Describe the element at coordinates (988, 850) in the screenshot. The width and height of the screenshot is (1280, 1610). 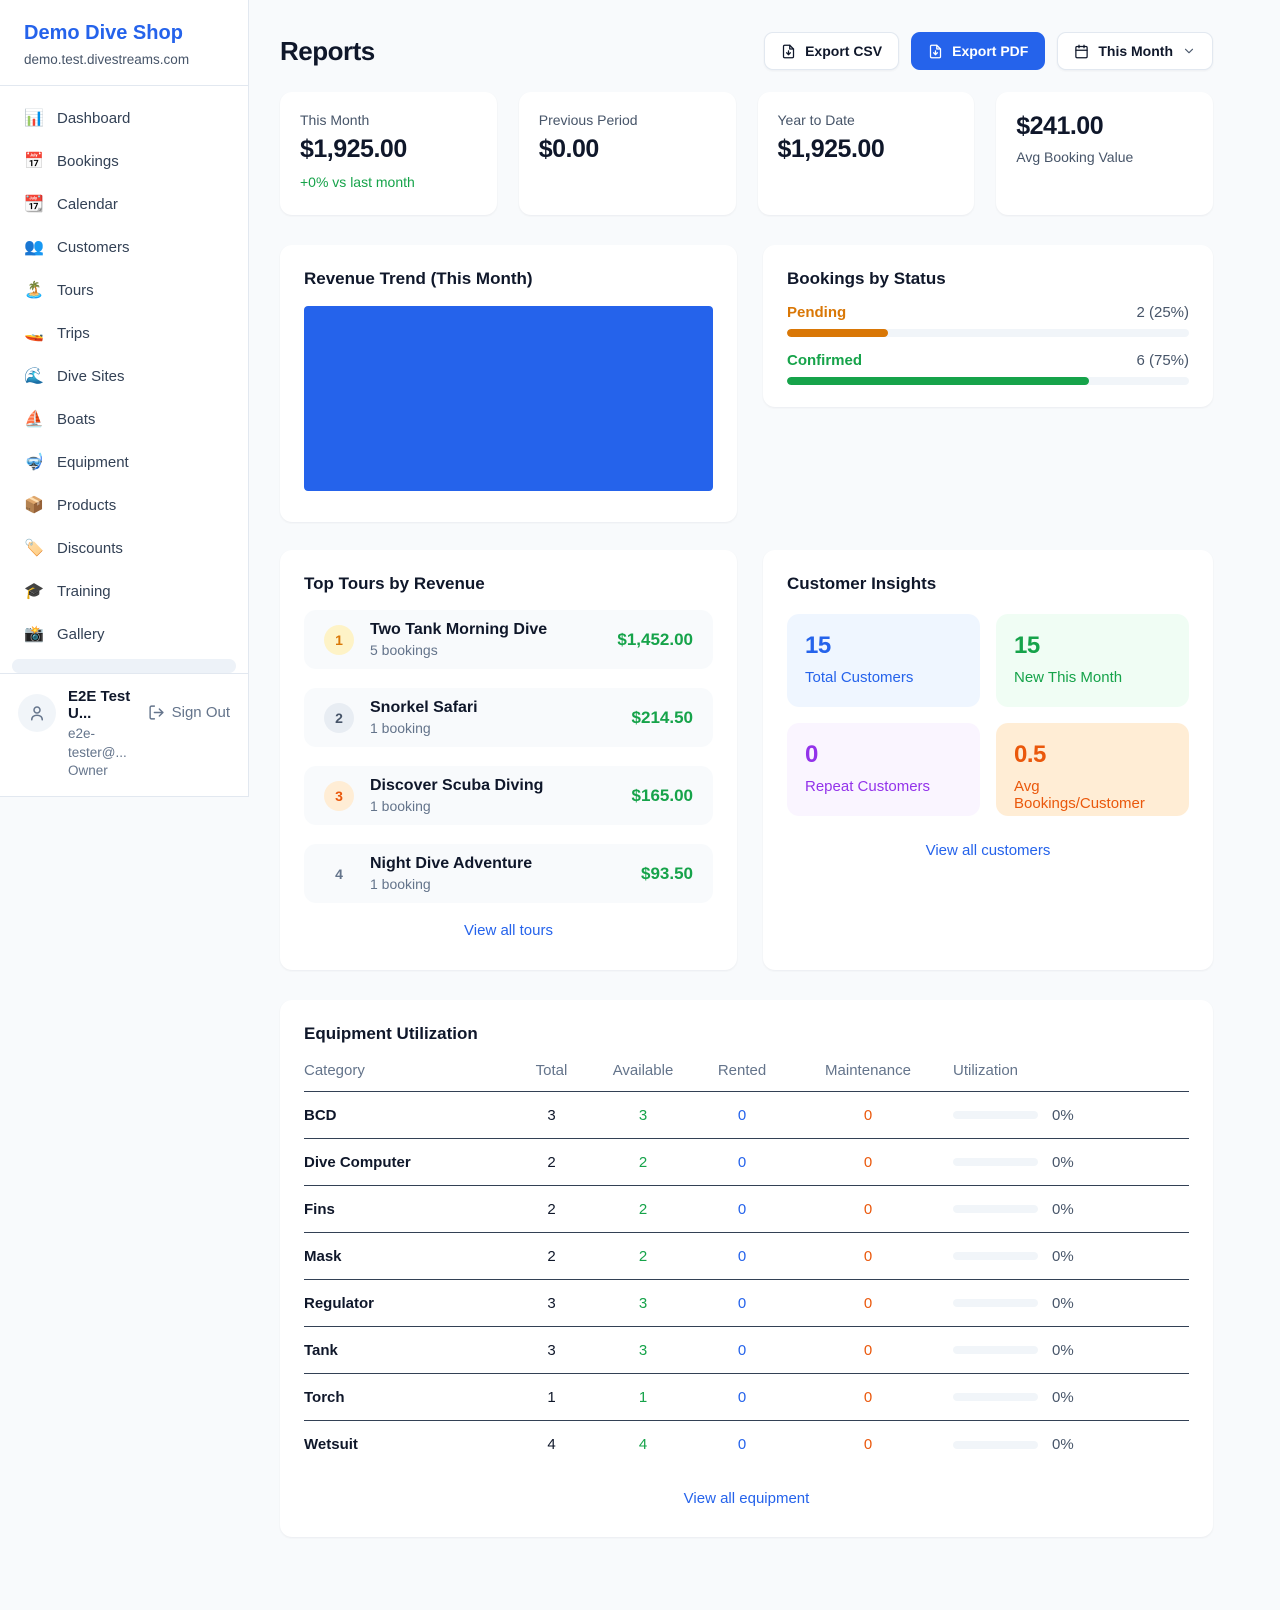
I see `view-all-customers-link: View all customers` at that location.